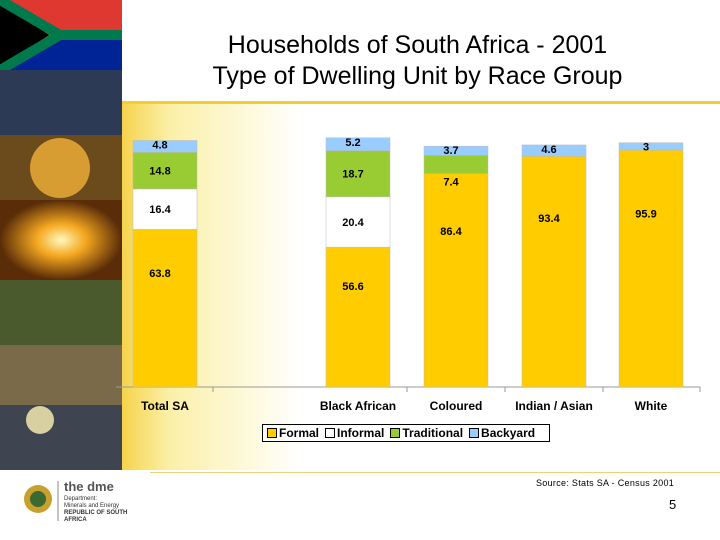  I want to click on title-underline, so click(421, 102).